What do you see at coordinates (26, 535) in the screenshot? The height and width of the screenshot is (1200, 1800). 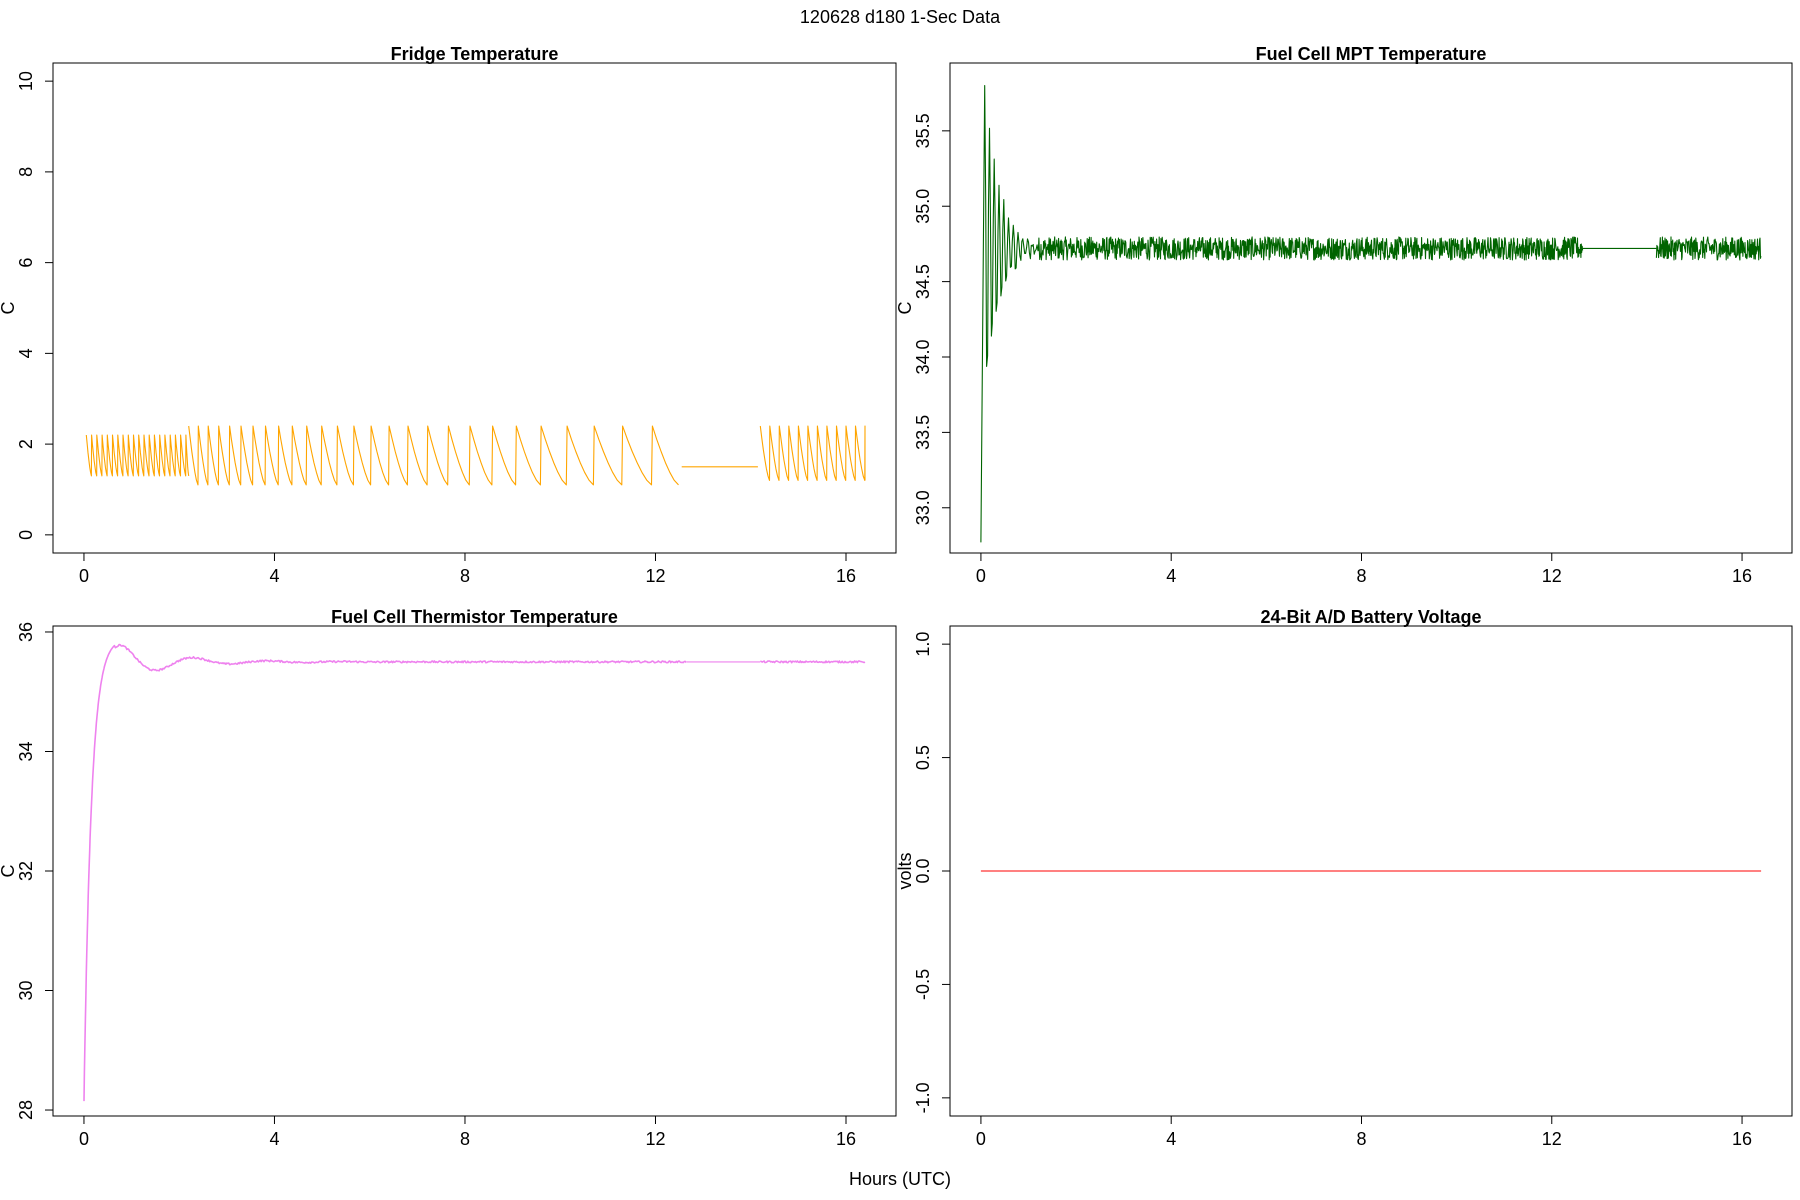 I see `y-tick-label: 0` at bounding box center [26, 535].